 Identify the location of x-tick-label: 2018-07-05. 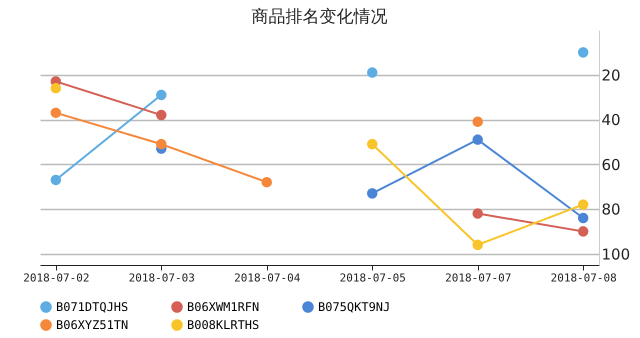
(373, 278).